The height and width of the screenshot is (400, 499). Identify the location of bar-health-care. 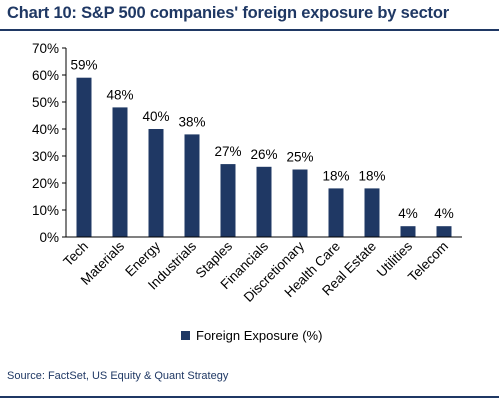
(336, 212).